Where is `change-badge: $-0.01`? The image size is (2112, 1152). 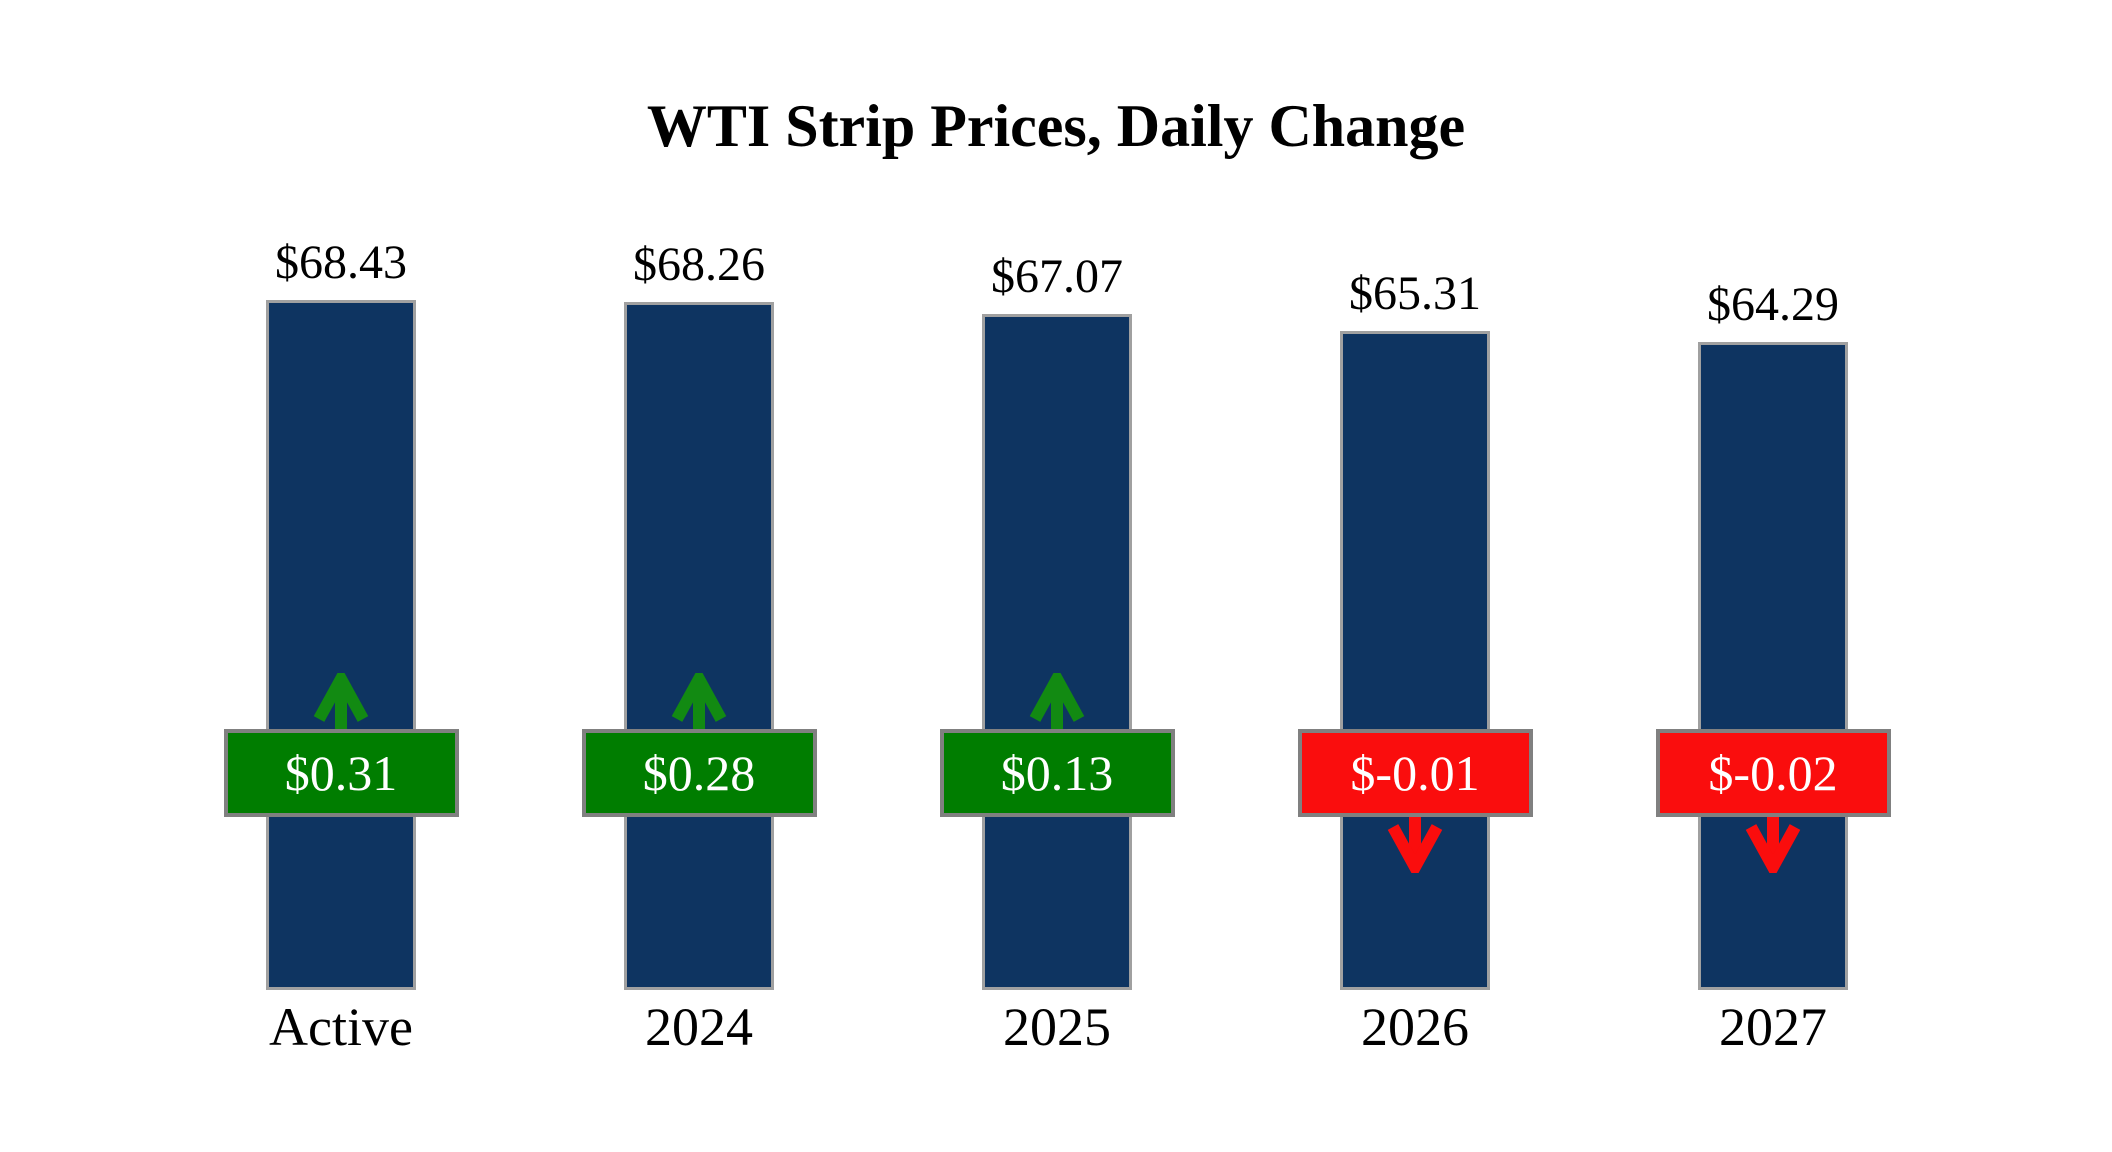 change-badge: $-0.01 is located at coordinates (1415, 773).